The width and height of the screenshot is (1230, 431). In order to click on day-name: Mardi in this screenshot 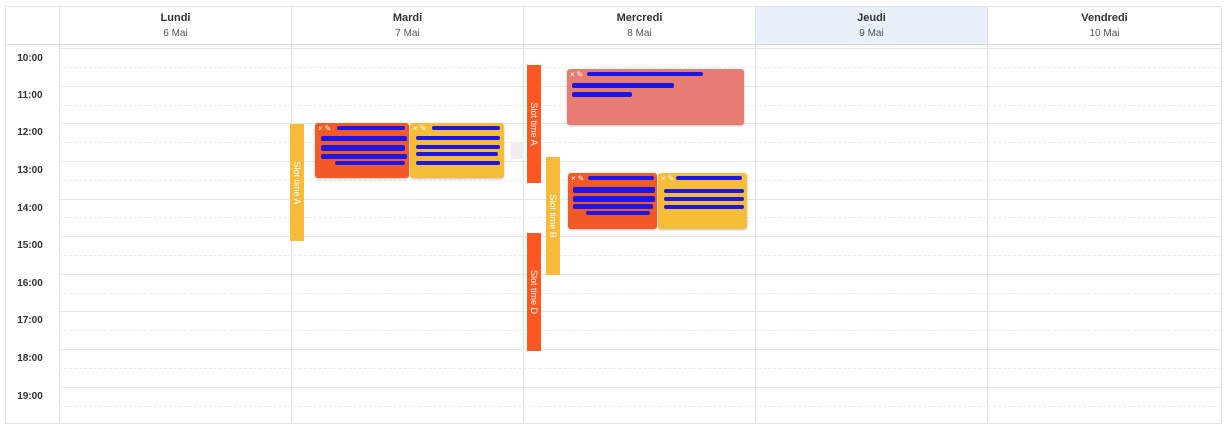, I will do `click(407, 18)`.